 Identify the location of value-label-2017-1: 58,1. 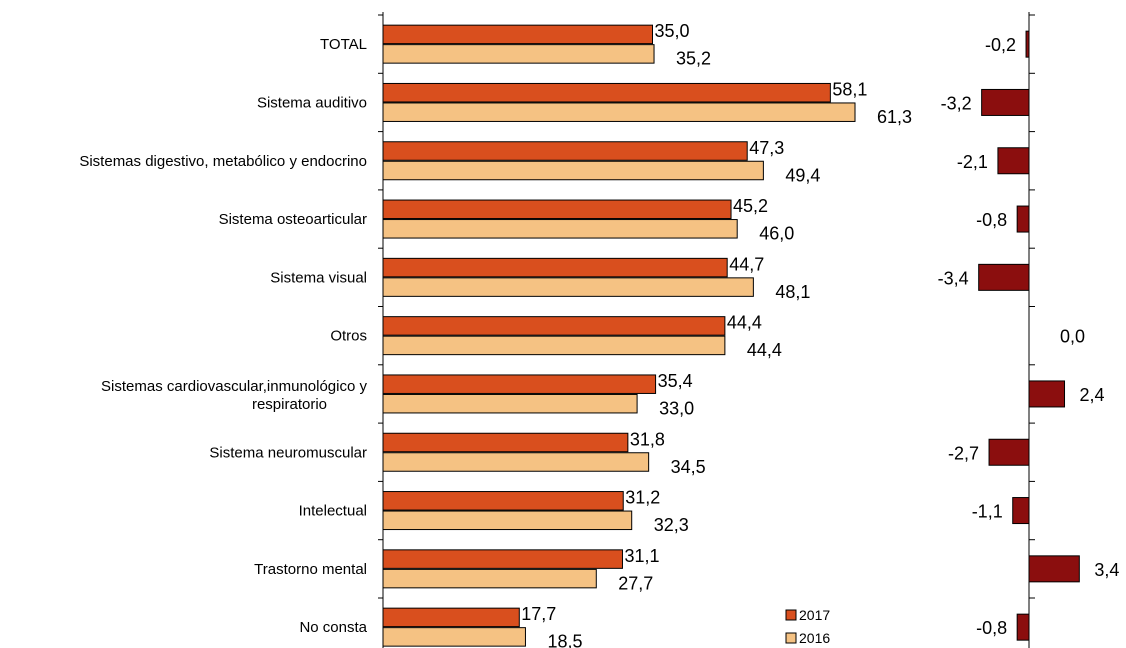
(849, 89).